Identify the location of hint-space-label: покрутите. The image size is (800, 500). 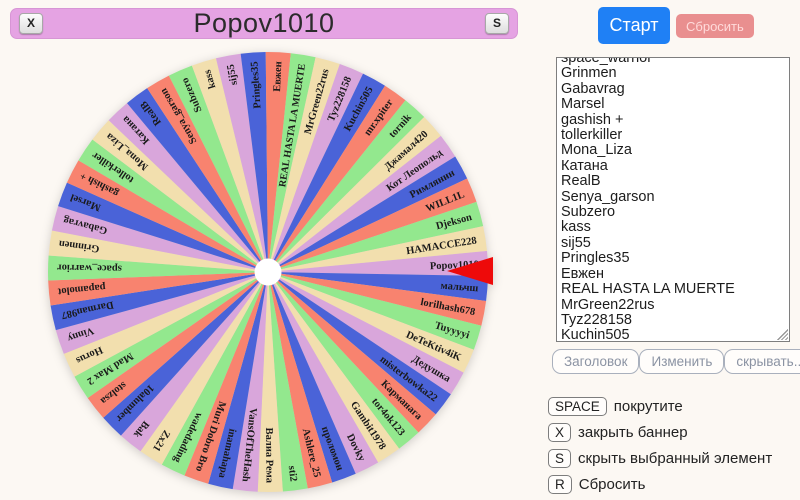
(648, 406).